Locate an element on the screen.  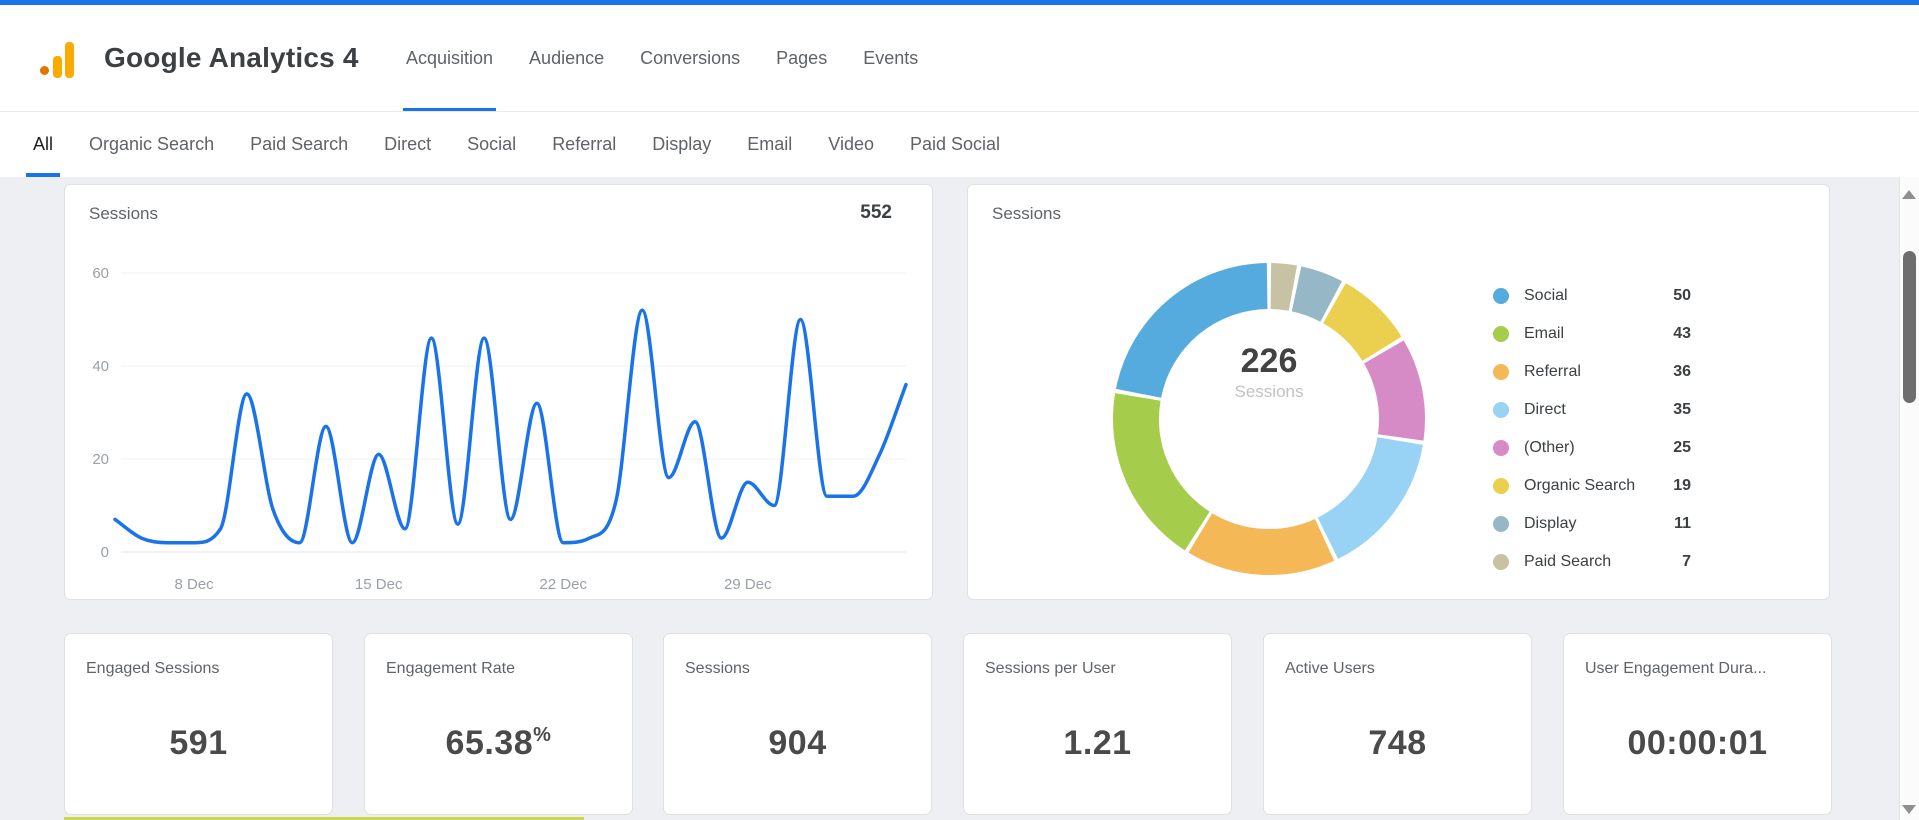
legend-value: 35 is located at coordinates (1682, 409).